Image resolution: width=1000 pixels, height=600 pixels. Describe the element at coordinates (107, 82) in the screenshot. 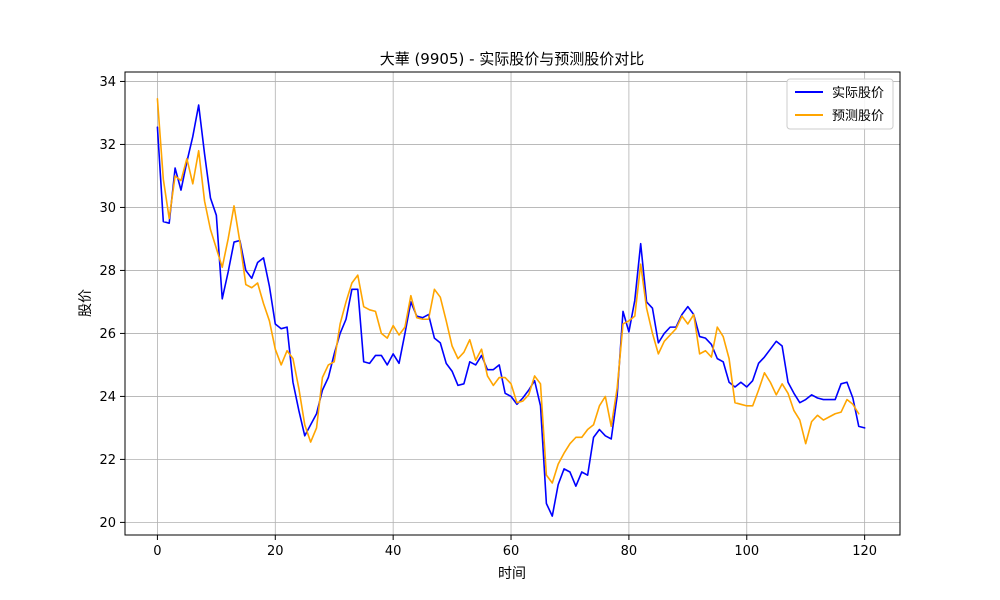

I see `y-tick-label: 34` at that location.